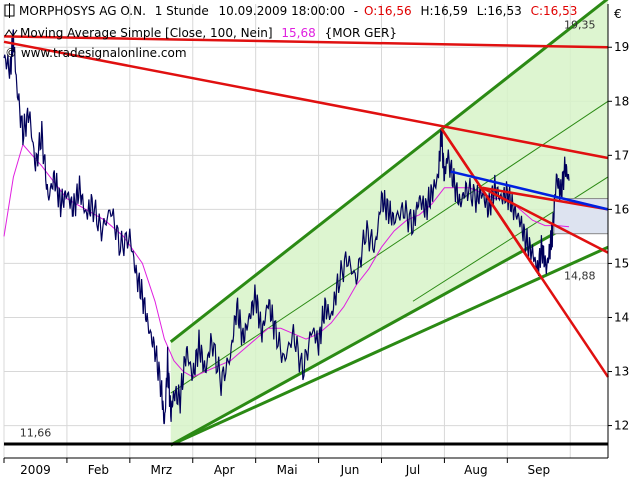 Image resolution: width=640 pixels, height=480 pixels. Describe the element at coordinates (621, 372) in the screenshot. I see `y-tick-label: 13` at that location.